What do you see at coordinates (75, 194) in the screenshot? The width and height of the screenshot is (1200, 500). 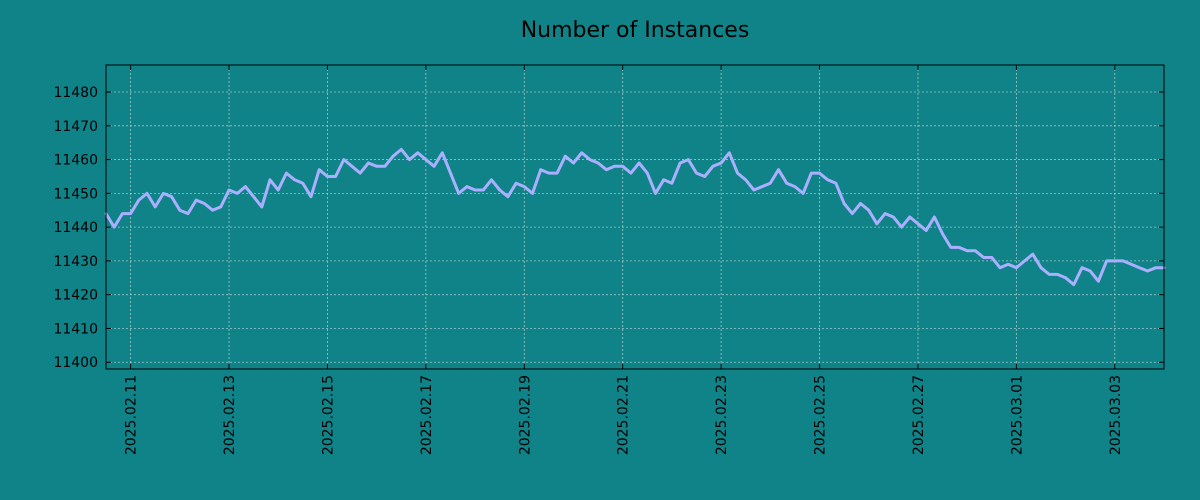 I see `y-tick-label: 11450` at bounding box center [75, 194].